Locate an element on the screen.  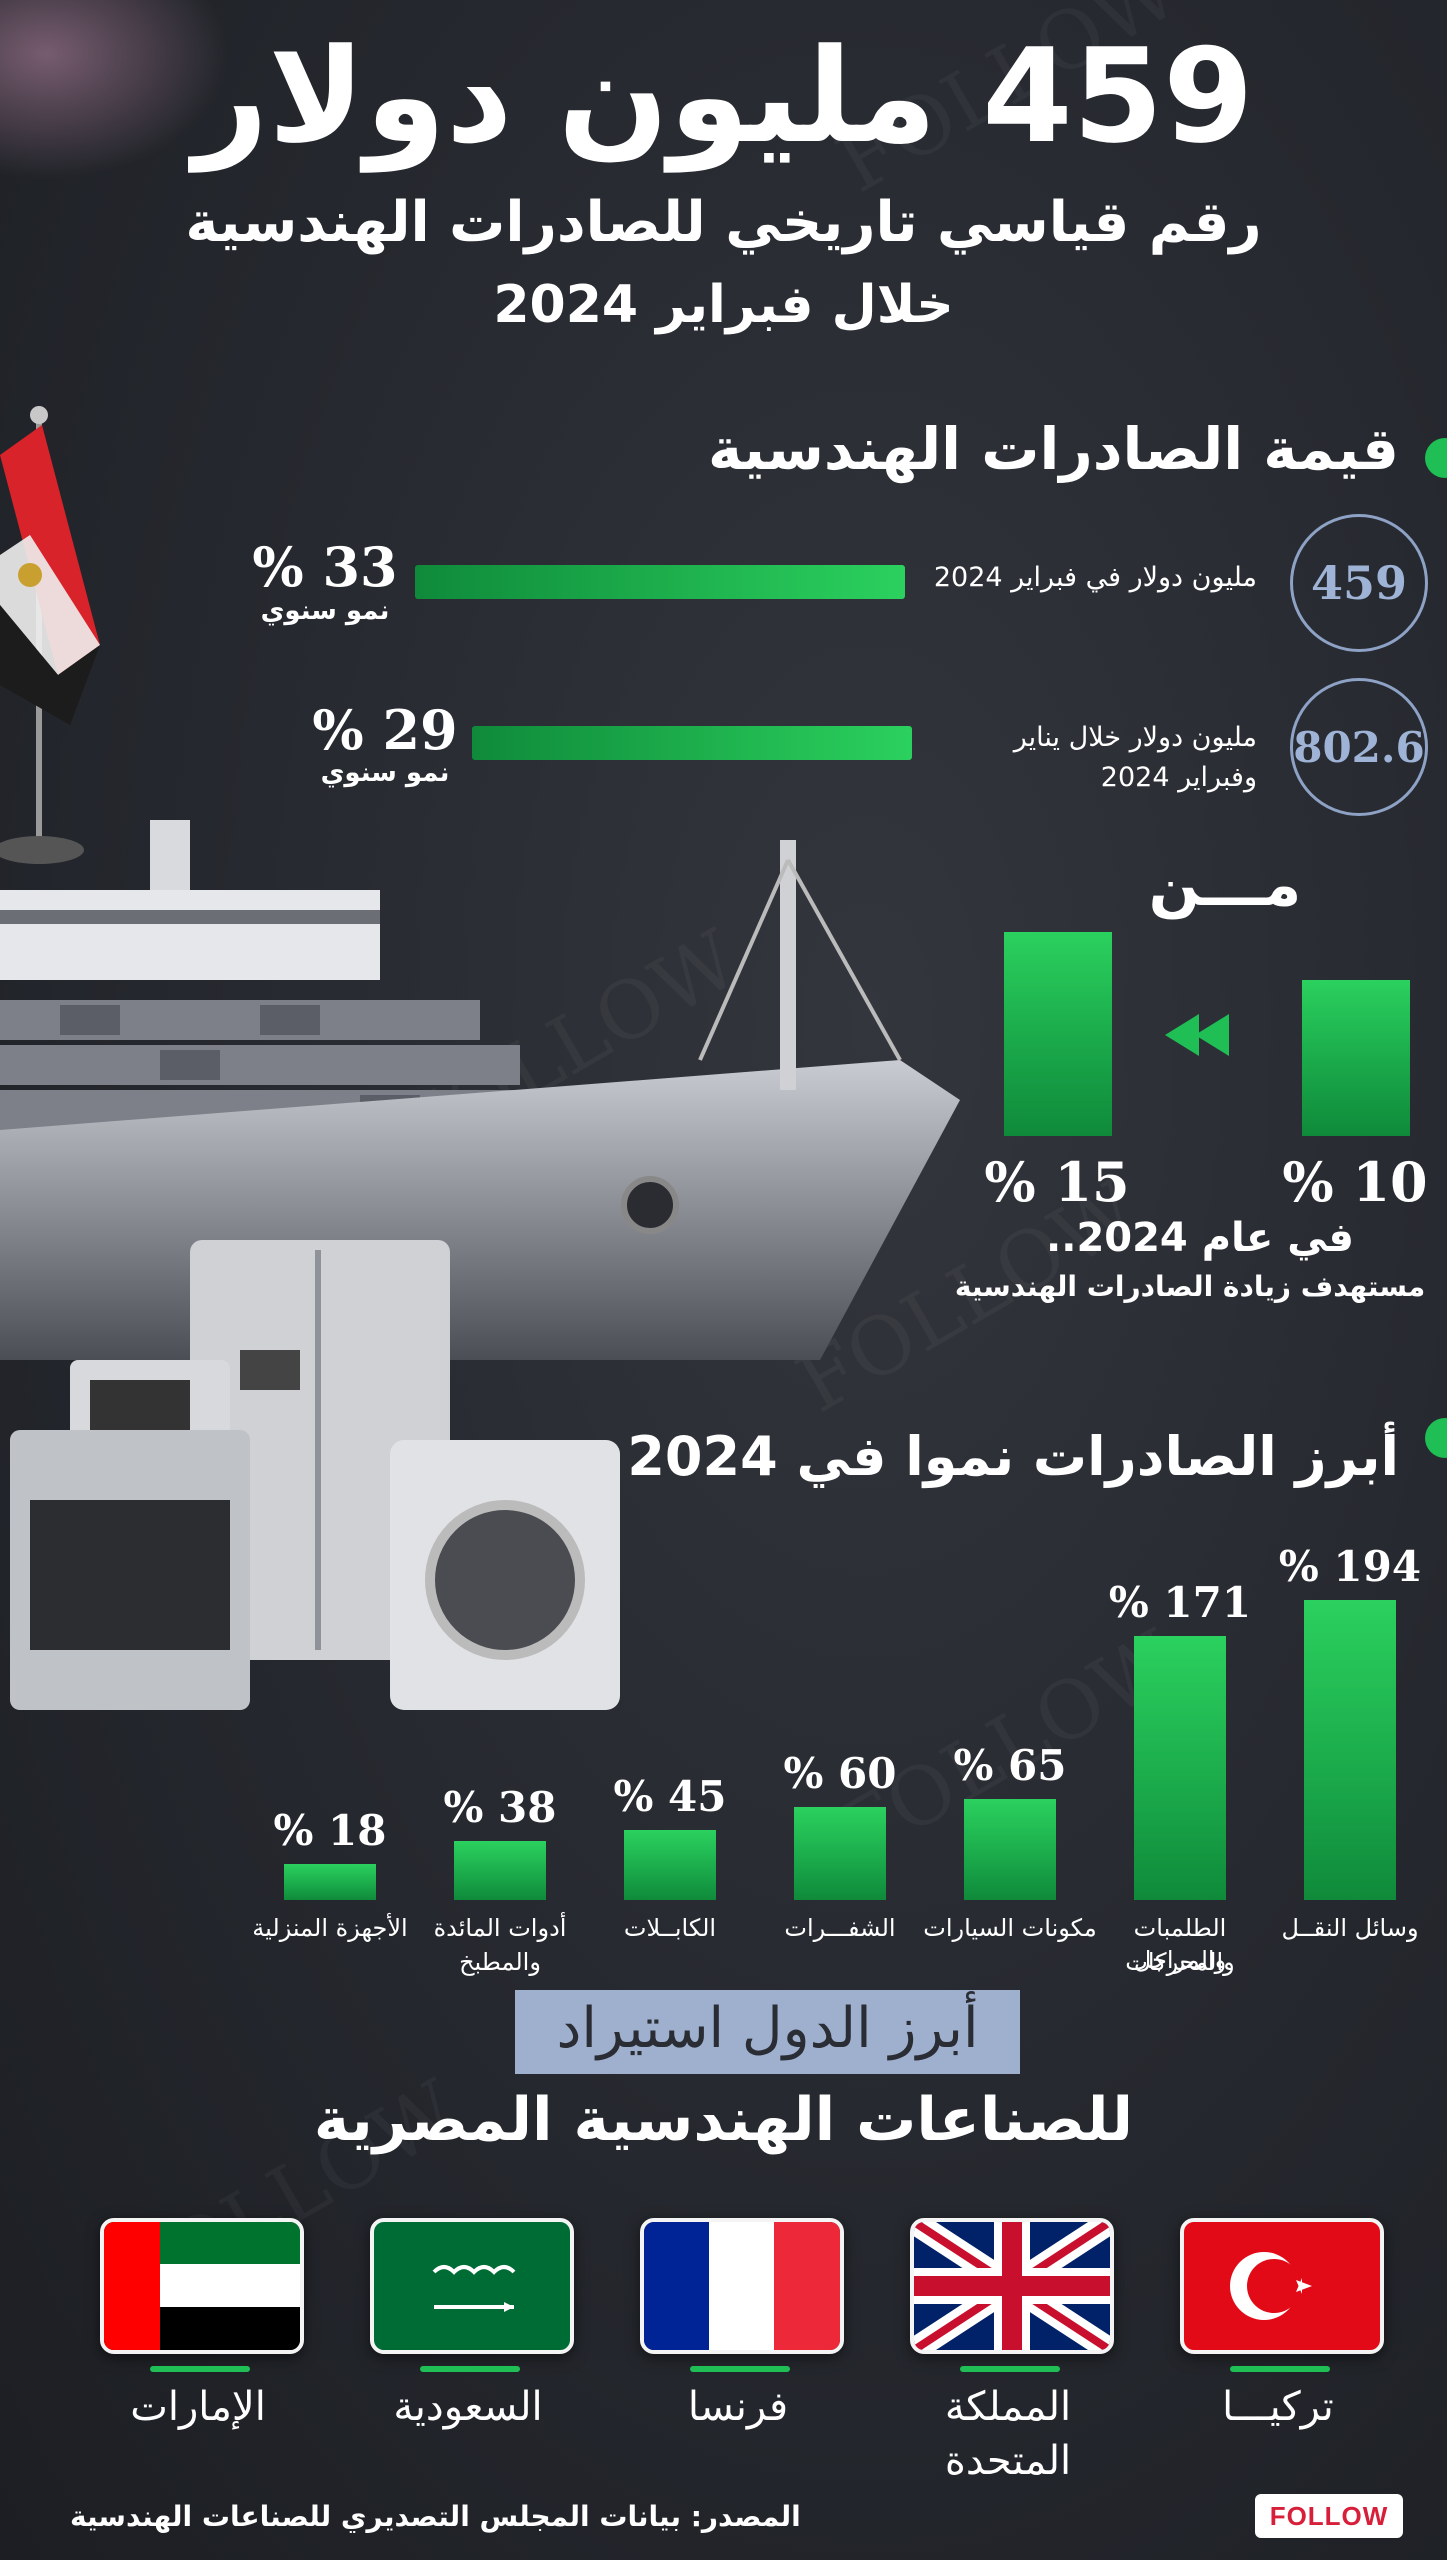
follow-logo-text: FOLLOW is located at coordinates (1329, 2515).